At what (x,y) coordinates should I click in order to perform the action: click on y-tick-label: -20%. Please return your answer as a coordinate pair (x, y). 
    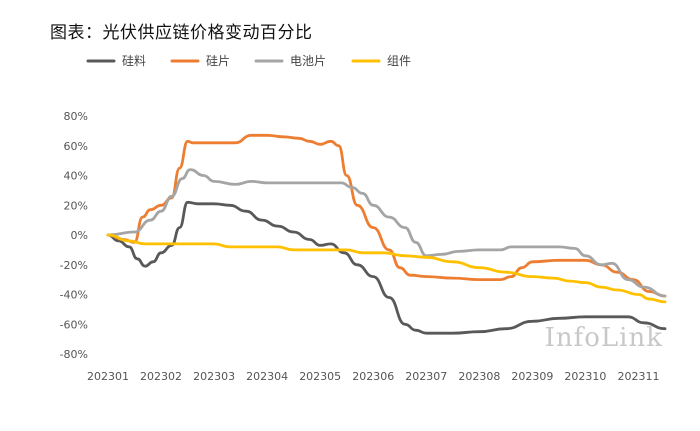
    Looking at the image, I should click on (74, 265).